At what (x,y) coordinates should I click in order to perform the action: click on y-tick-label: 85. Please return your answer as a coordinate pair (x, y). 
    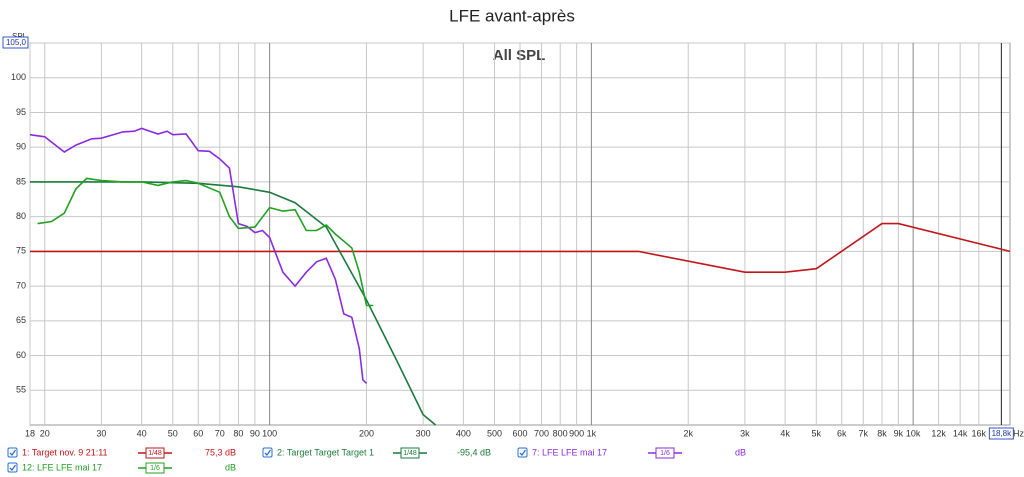
    Looking at the image, I should click on (21, 181).